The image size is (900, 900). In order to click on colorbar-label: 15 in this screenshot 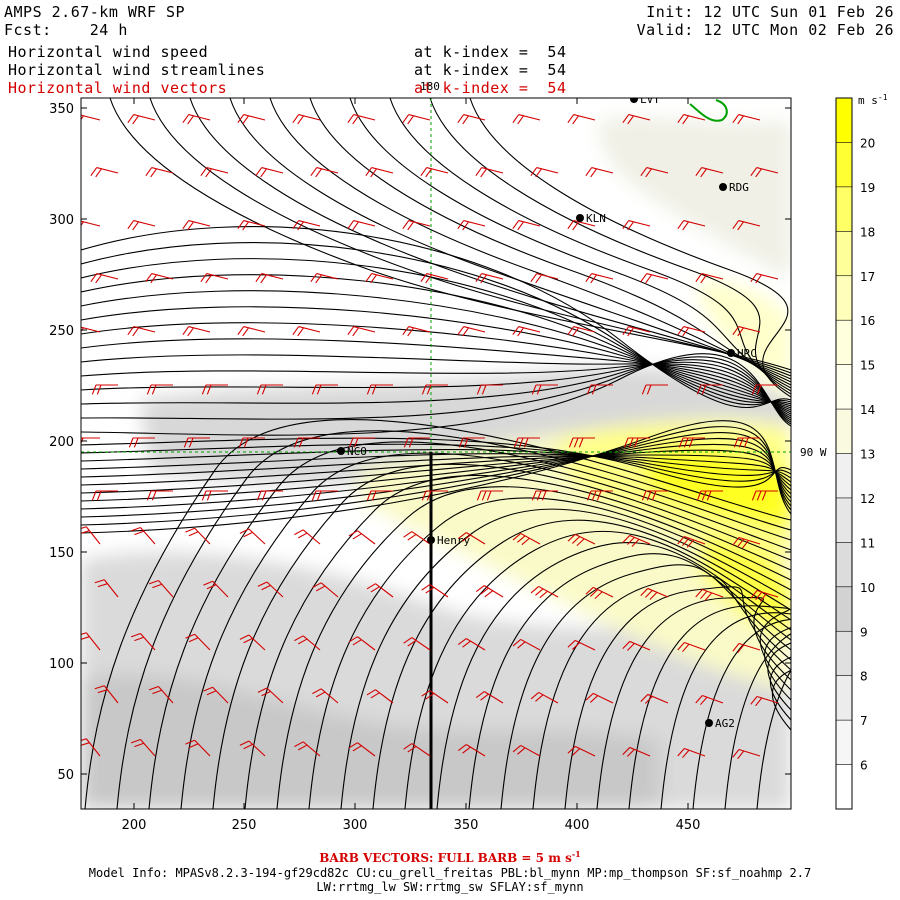, I will do `click(867, 366)`.